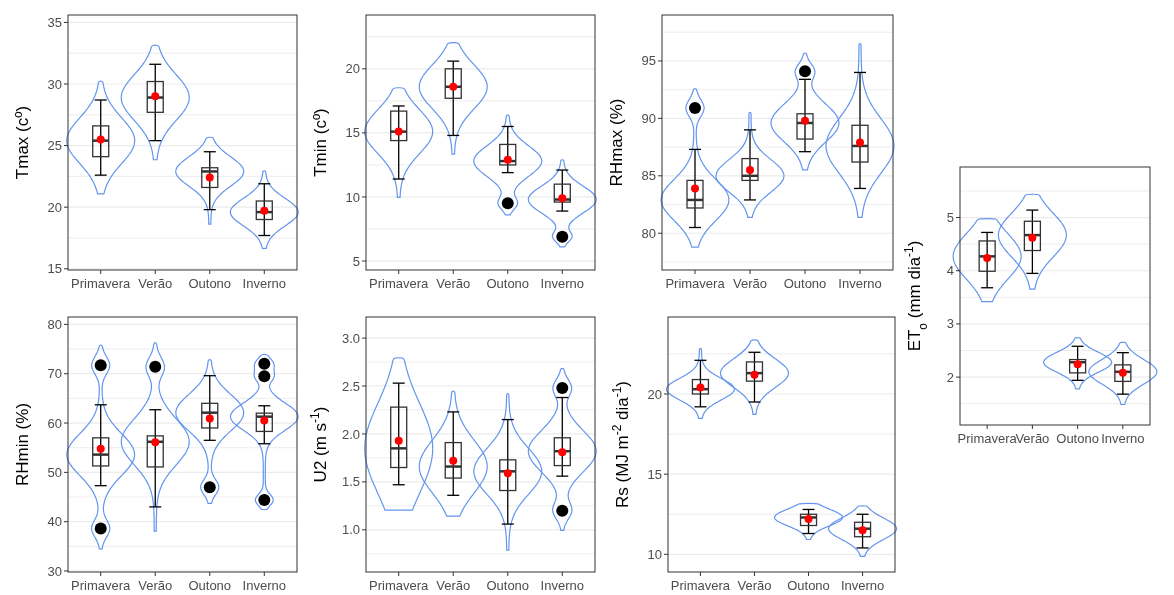 The image size is (1174, 595). Describe the element at coordinates (54, 423) in the screenshot. I see `y-tick-label: 60` at that location.